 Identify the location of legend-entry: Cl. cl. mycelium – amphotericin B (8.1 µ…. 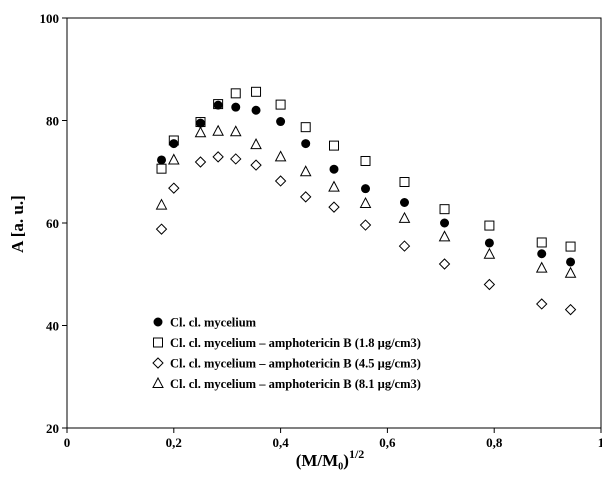
(286, 383).